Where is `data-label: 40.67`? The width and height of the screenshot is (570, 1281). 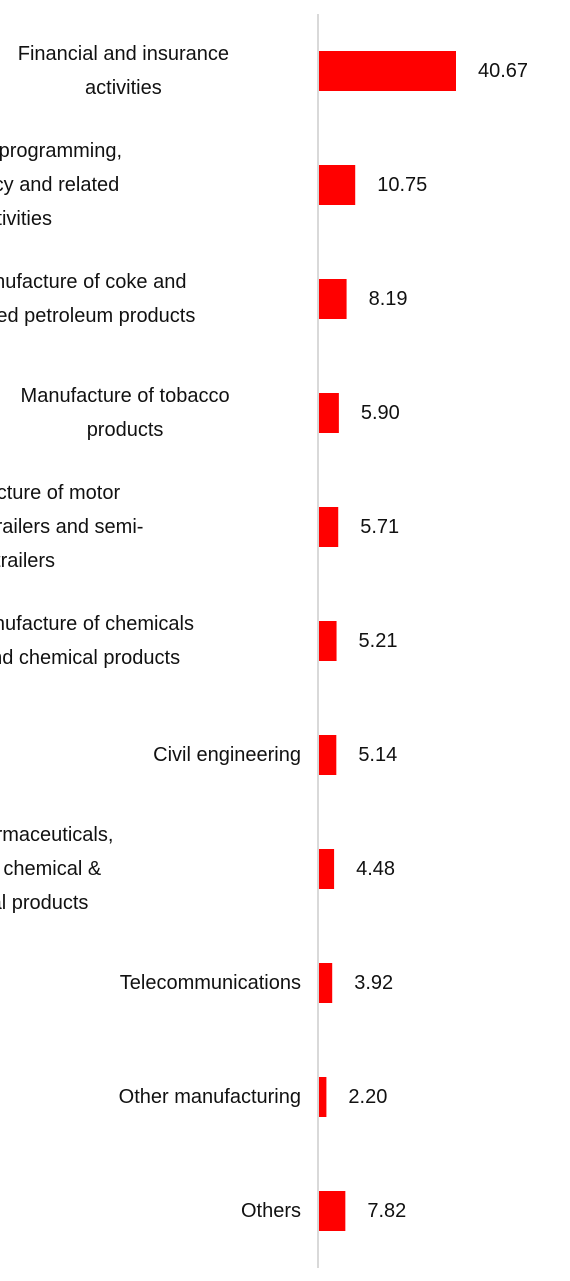 data-label: 40.67 is located at coordinates (503, 71).